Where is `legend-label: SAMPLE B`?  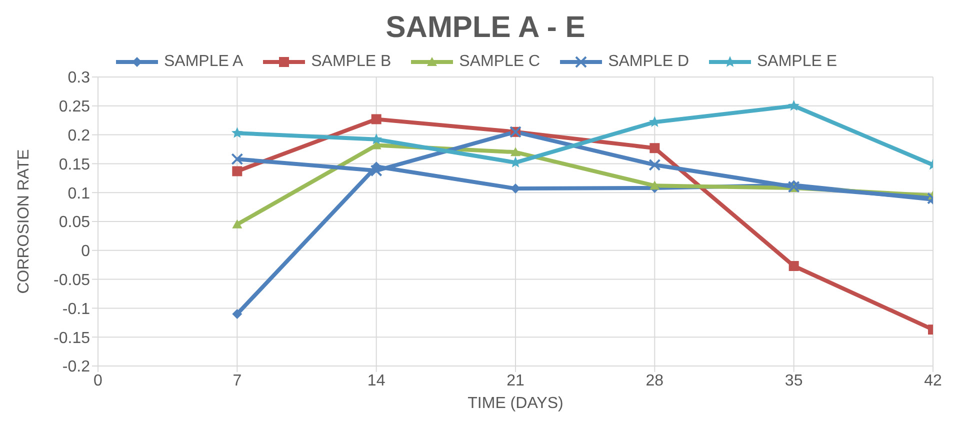 legend-label: SAMPLE B is located at coordinates (351, 62).